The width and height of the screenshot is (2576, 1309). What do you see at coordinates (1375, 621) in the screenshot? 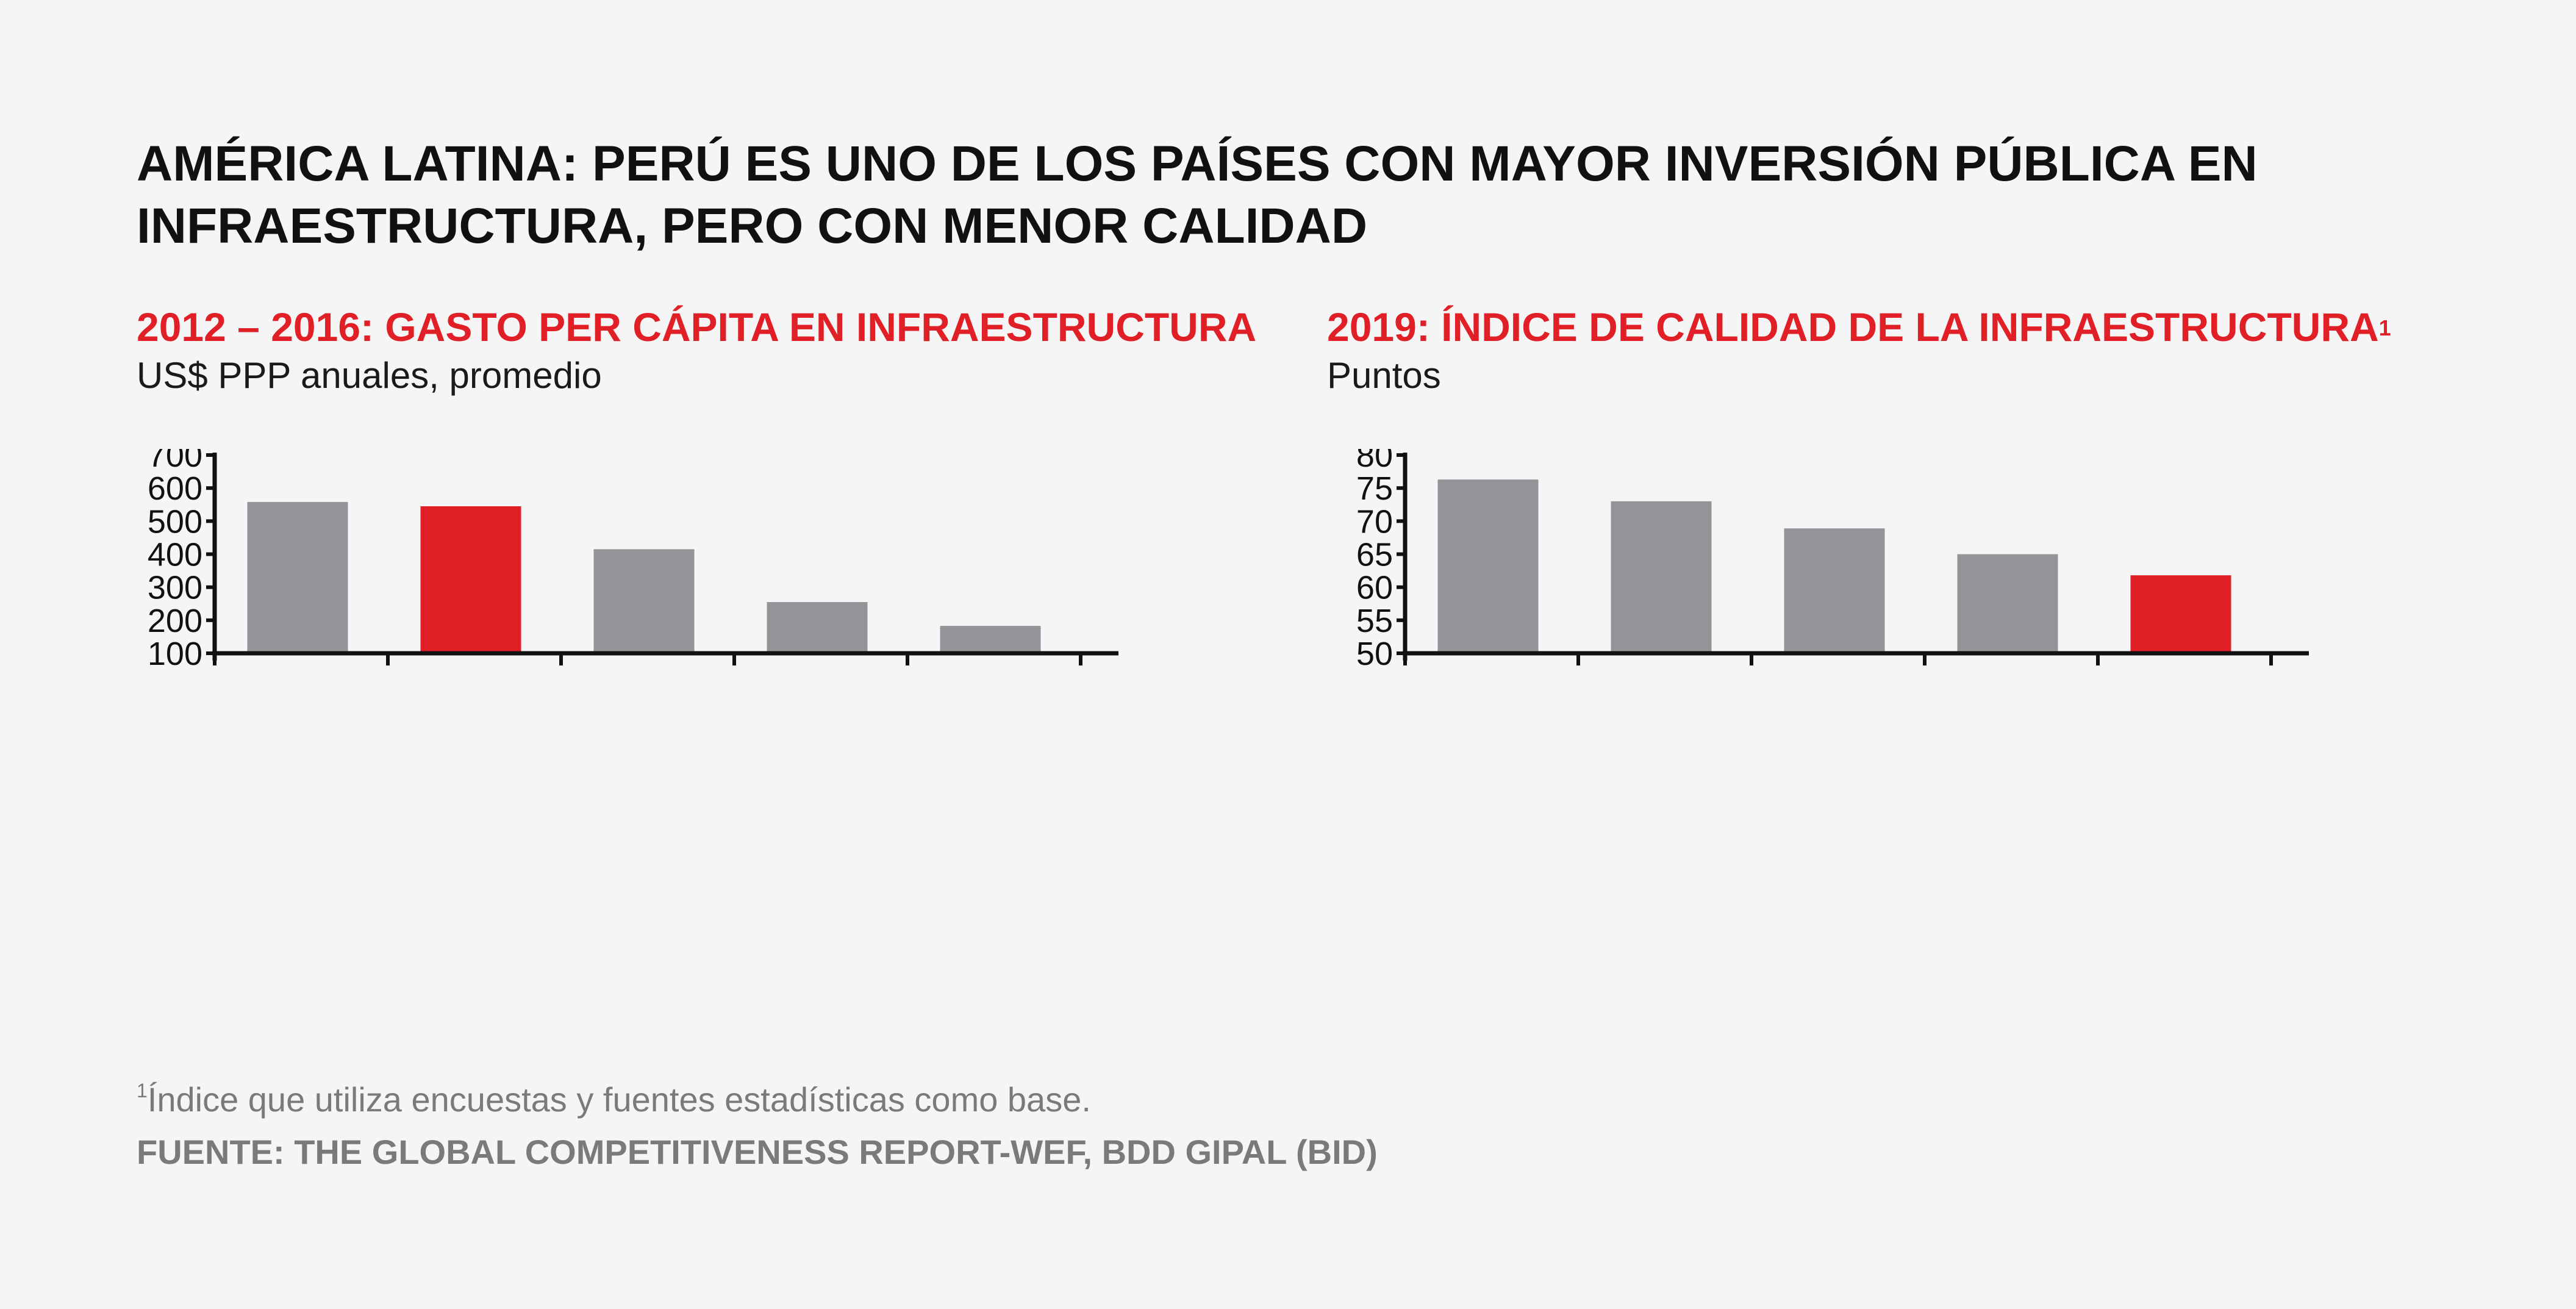
I see `y-tick-label: 55` at bounding box center [1375, 621].